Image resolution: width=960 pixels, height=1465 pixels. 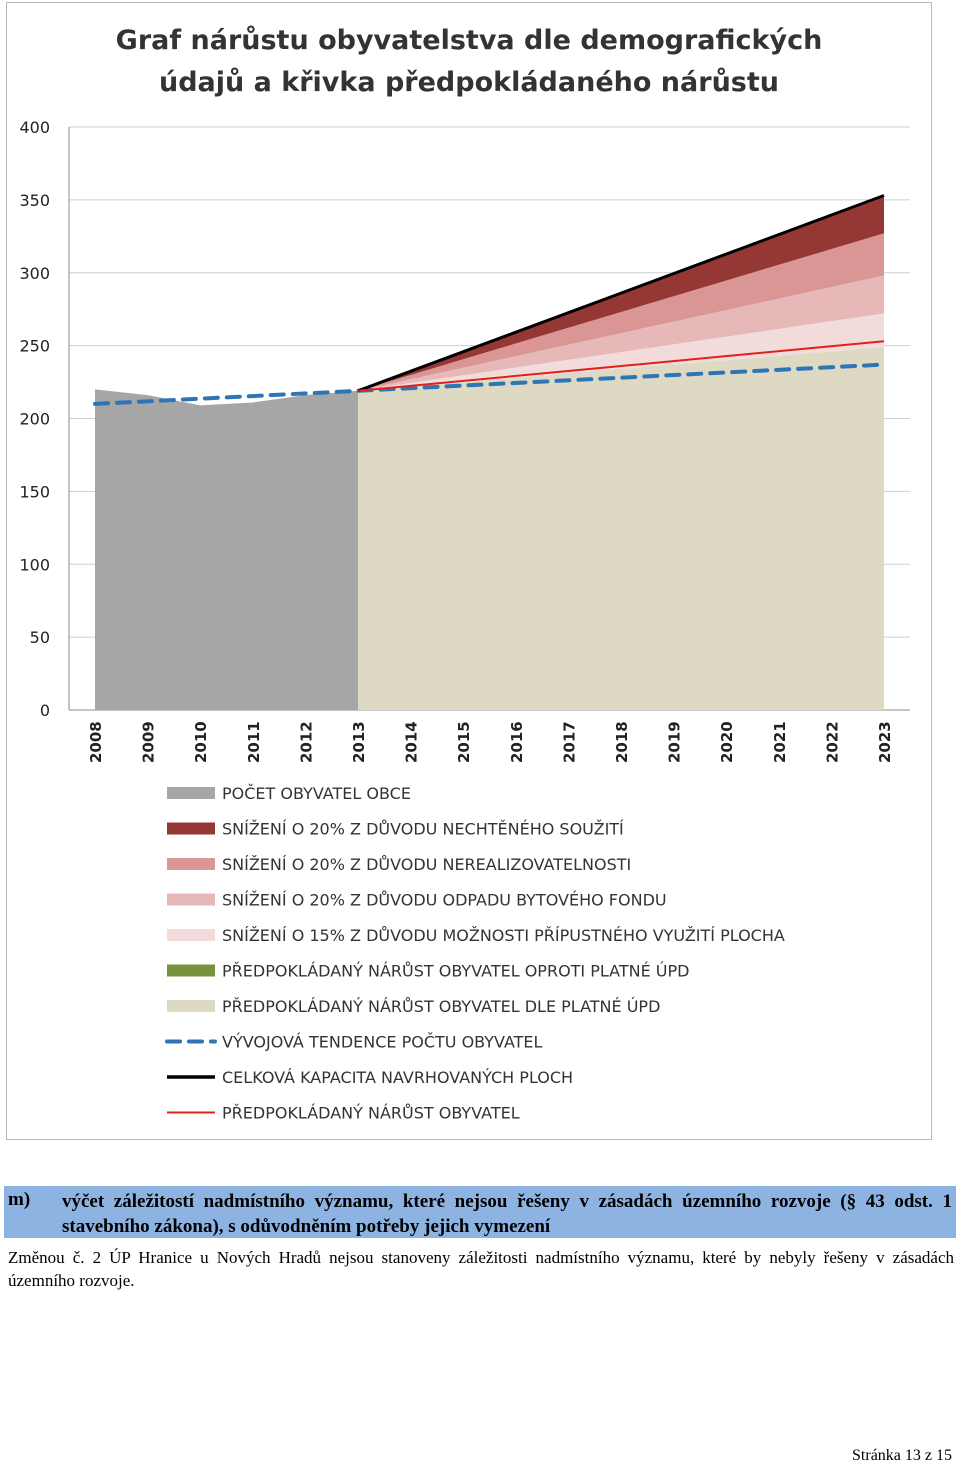 I want to click on y-tick-label: 300, so click(x=34, y=273).